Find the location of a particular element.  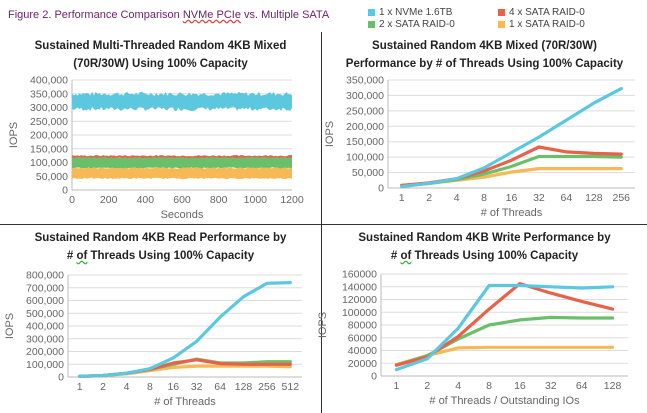

legend-item-1sata: 1 x SATA RAID-0 is located at coordinates (563, 24).